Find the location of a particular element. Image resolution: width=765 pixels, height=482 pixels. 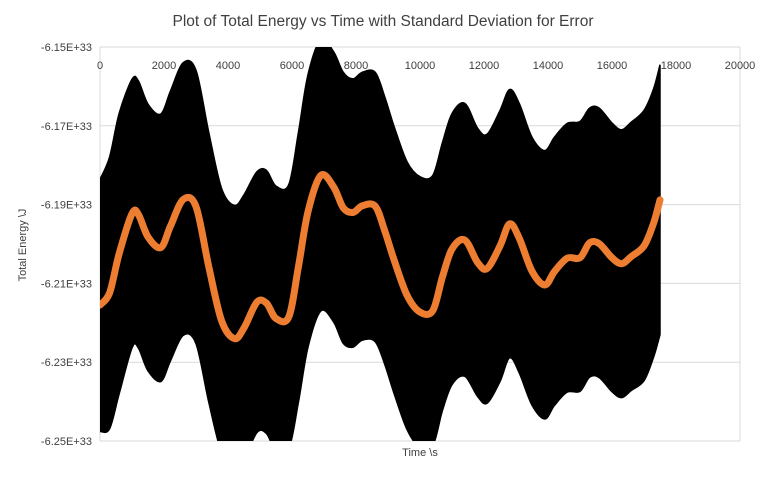

x-tick-label: 6000 is located at coordinates (292, 66).